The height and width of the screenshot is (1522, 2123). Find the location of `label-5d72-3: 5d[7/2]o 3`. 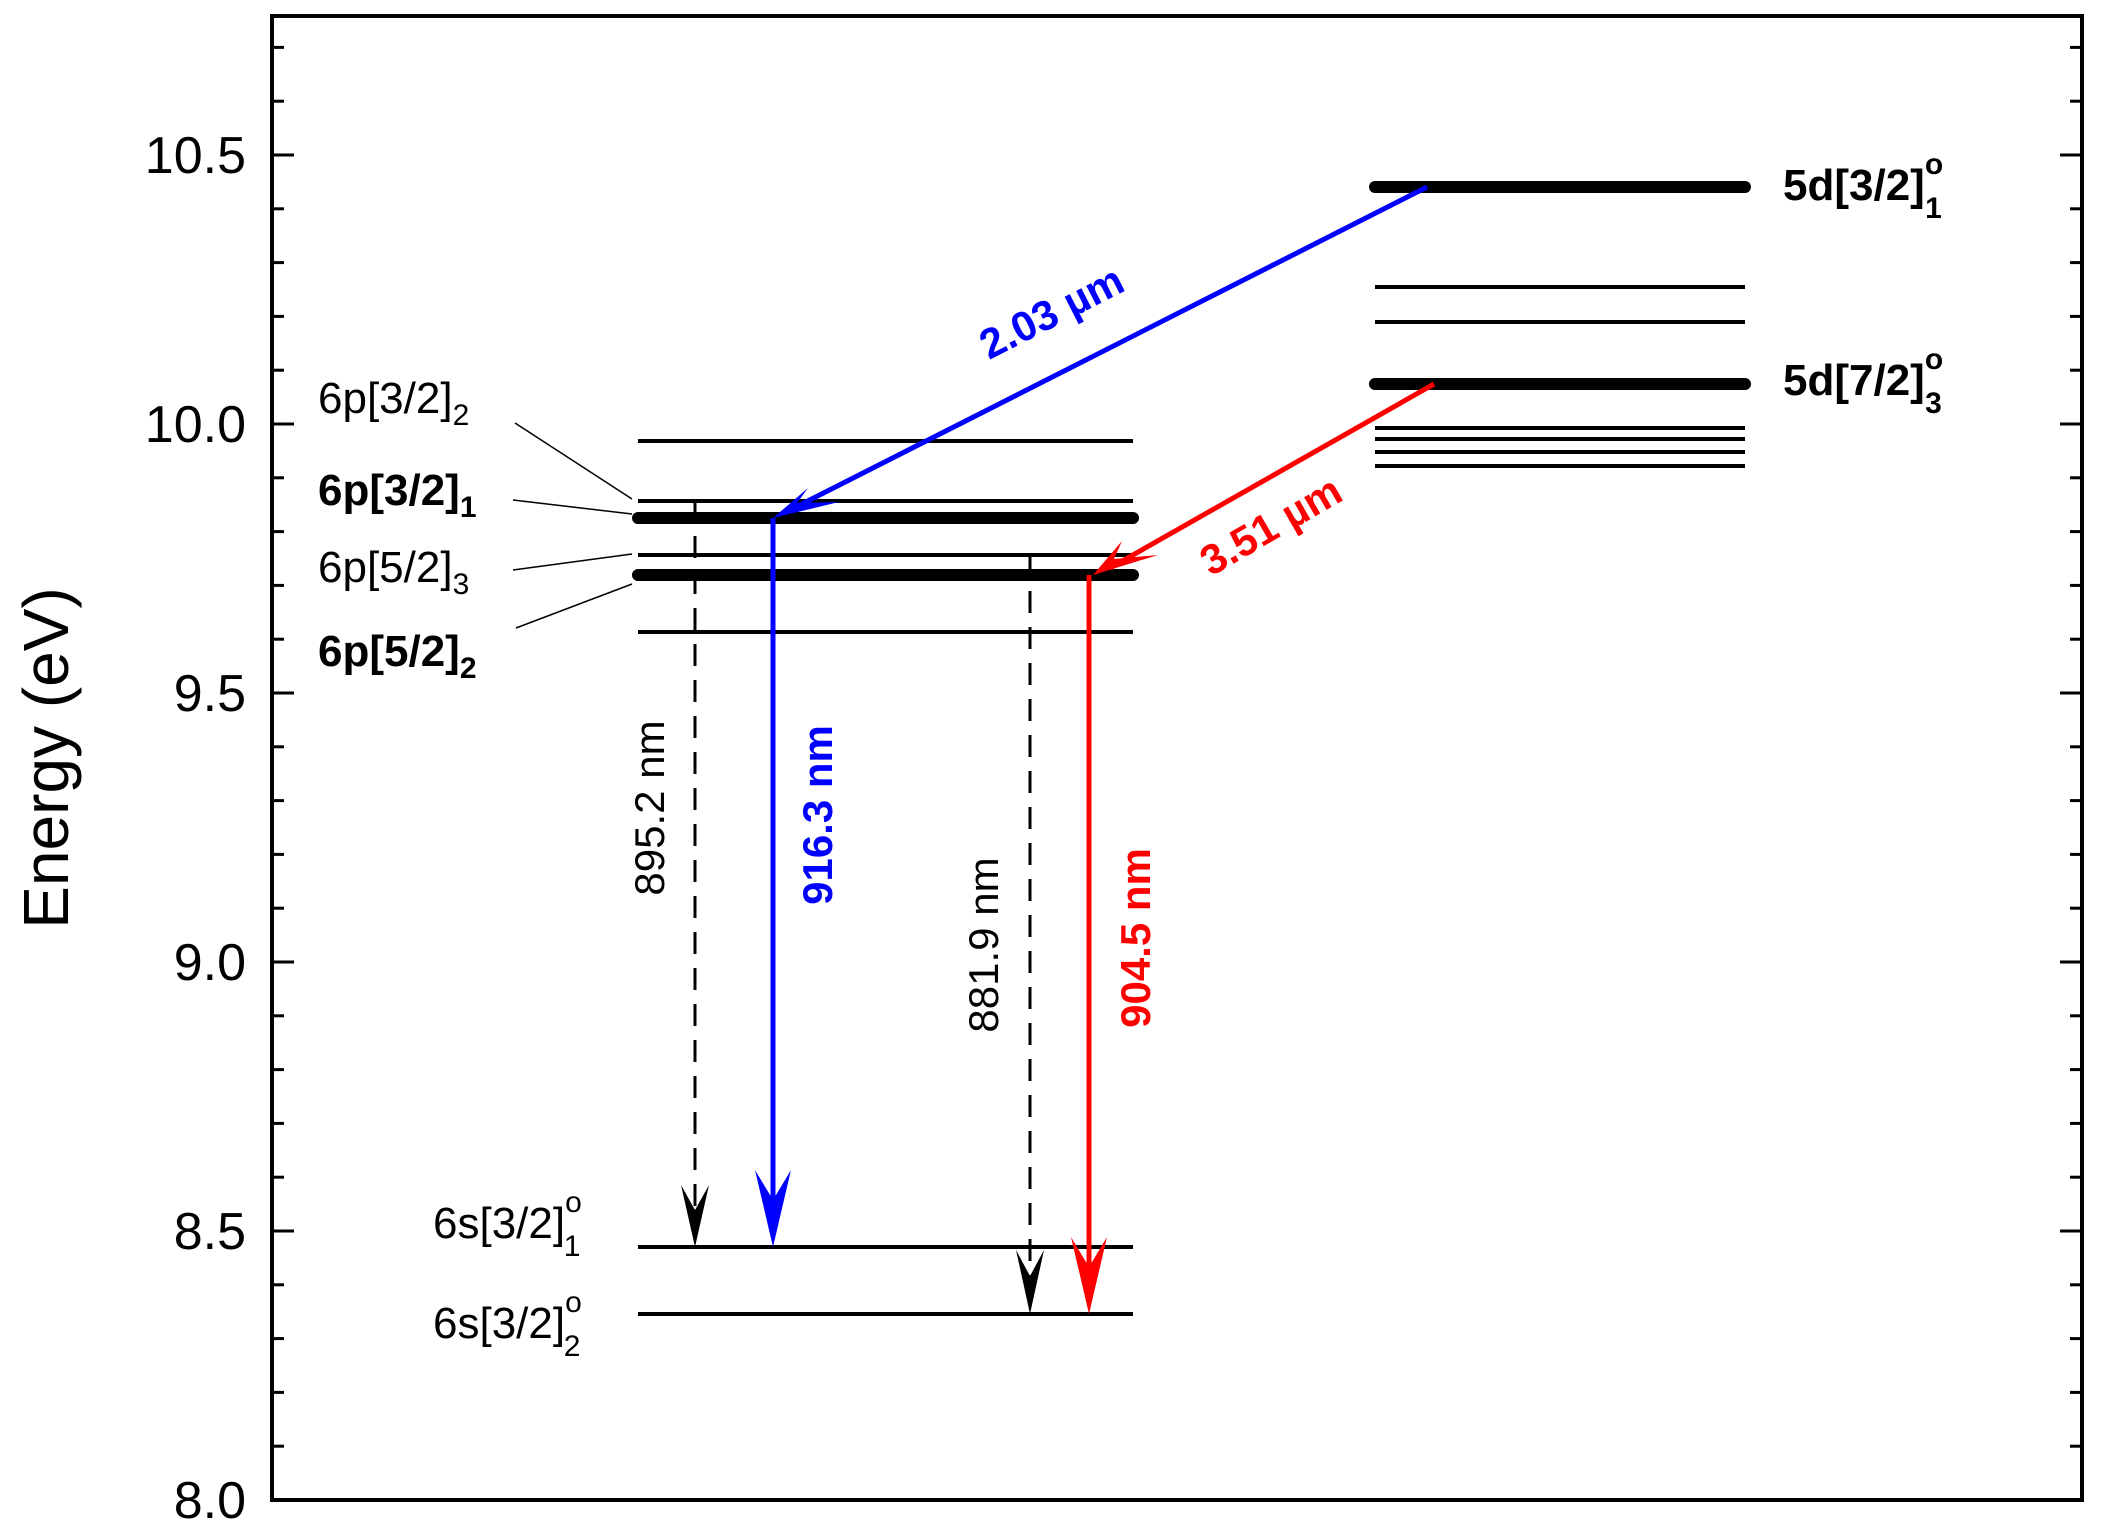

label-5d72-3: 5d[7/2]o 3 is located at coordinates (1863, 381).